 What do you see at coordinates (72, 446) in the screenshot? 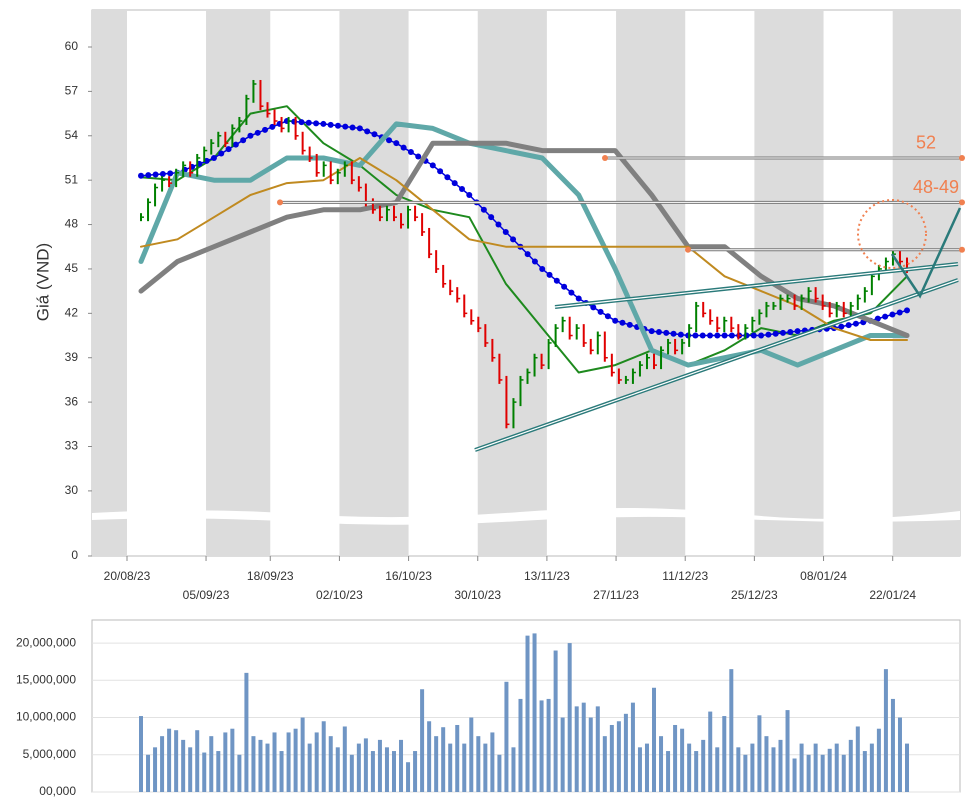
I see `y-tick-label: 33` at bounding box center [72, 446].